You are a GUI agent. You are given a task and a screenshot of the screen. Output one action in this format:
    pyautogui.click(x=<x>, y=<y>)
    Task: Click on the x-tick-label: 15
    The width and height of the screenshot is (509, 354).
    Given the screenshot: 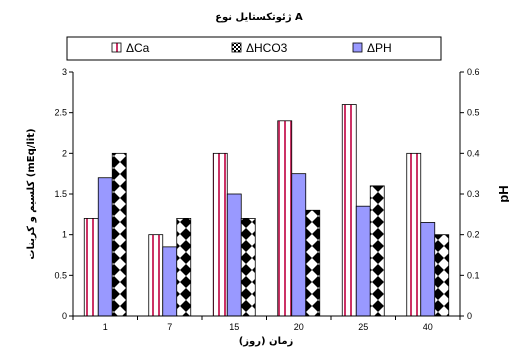 What is the action you would take?
    pyautogui.click(x=234, y=327)
    